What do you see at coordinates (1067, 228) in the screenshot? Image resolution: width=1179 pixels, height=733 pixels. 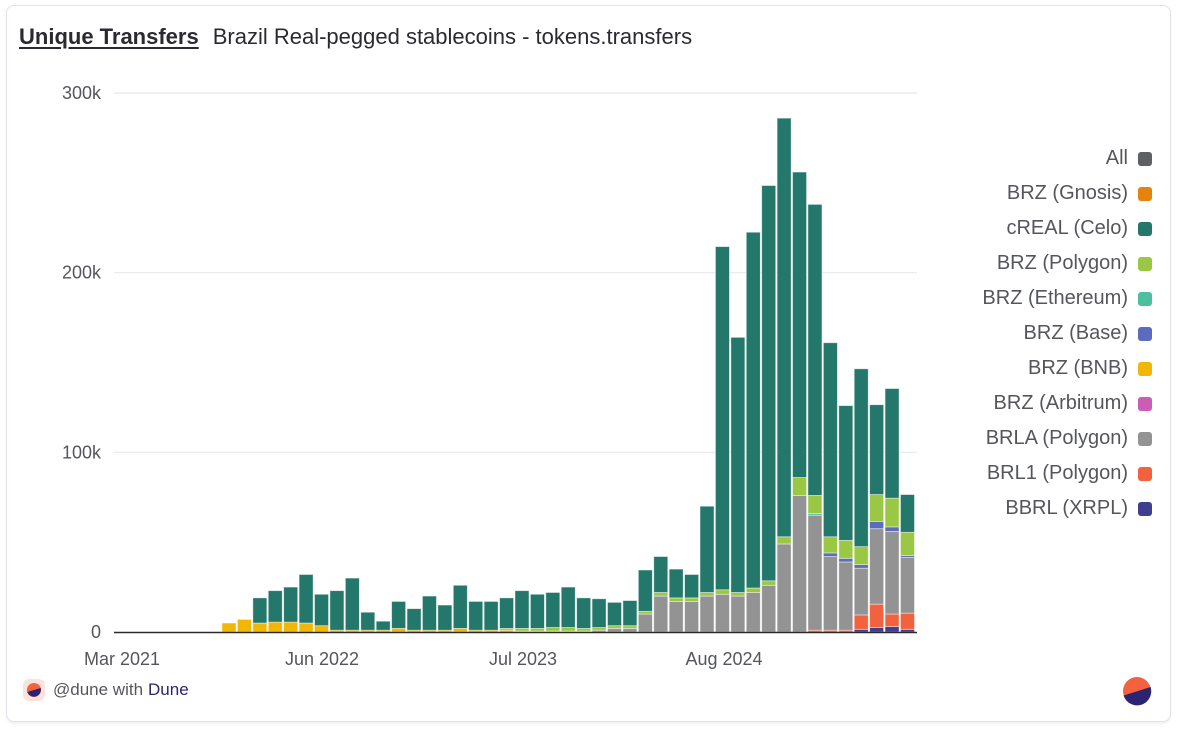 I see `legend-item: cREAL (Celo)` at bounding box center [1067, 228].